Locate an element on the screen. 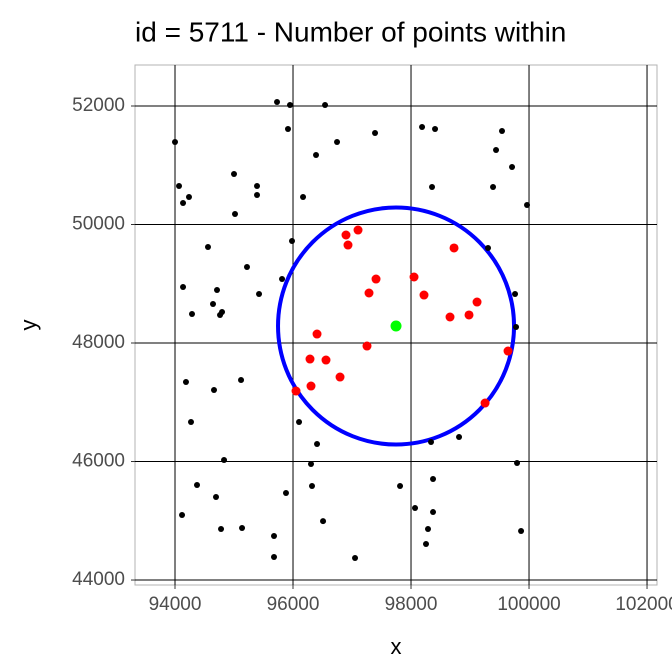 This screenshot has height=672, width=672. x-tick-label: 102000 is located at coordinates (643, 604).